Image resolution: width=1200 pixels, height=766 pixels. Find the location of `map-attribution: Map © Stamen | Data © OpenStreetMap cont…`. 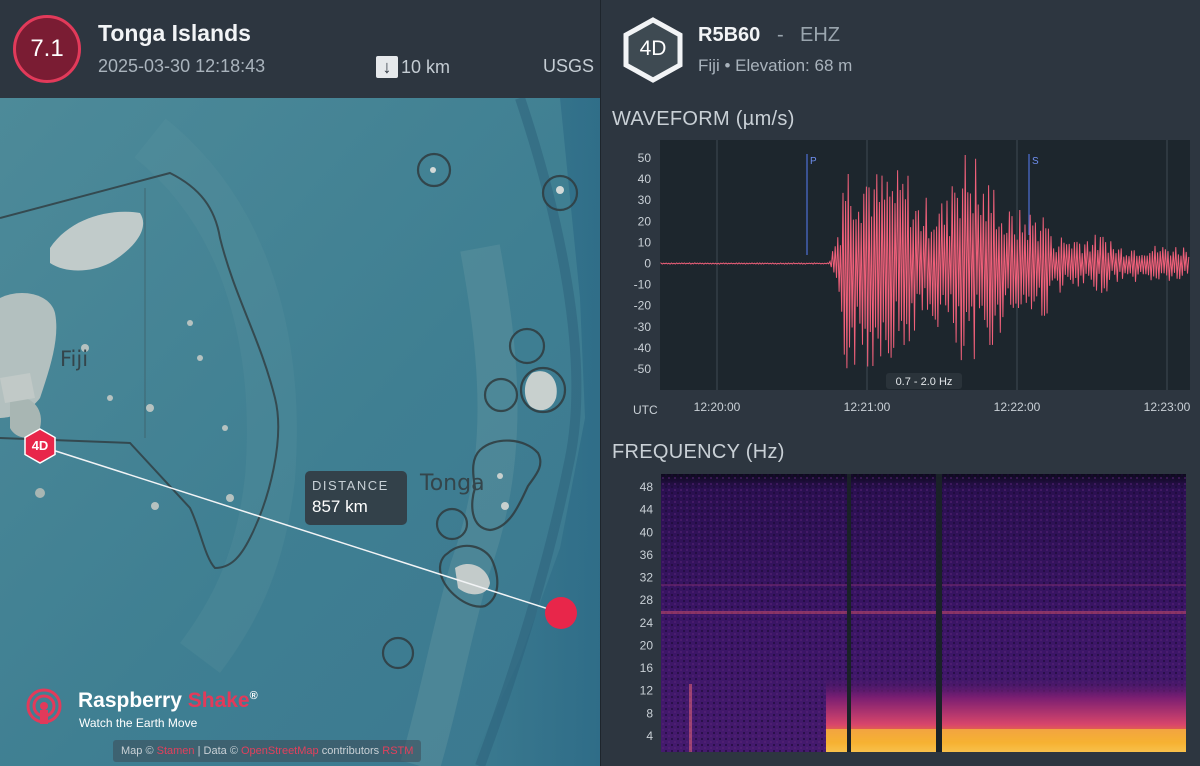

map-attribution: Map © Stamen | Data © OpenStreetMap cont… is located at coordinates (267, 751).